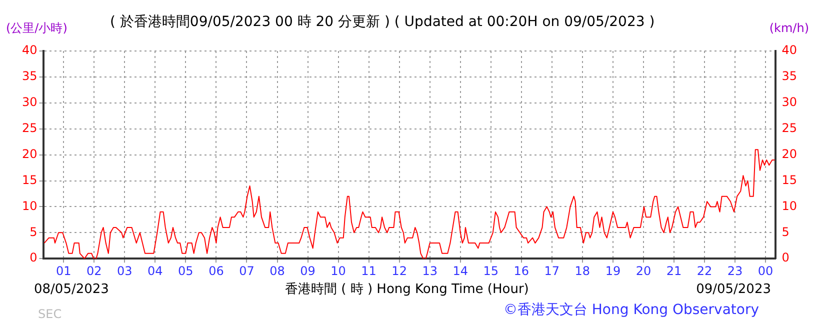 This screenshot has height=323, width=819. I want to click on y-tick-label: 40, so click(30, 50).